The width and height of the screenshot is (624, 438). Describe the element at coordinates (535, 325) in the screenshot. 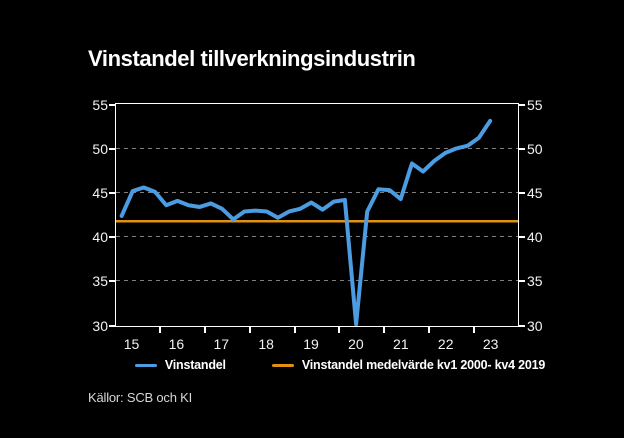

I see `y-axis-label-right: 30` at that location.